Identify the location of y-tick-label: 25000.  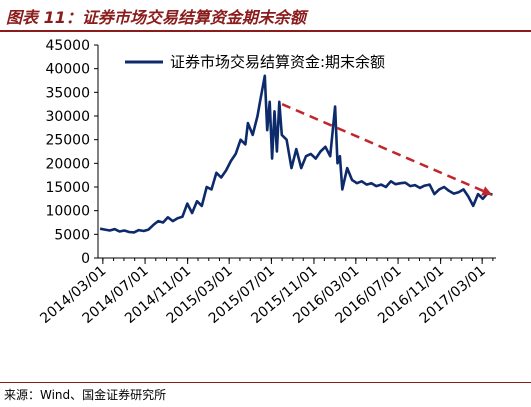
(67, 141).